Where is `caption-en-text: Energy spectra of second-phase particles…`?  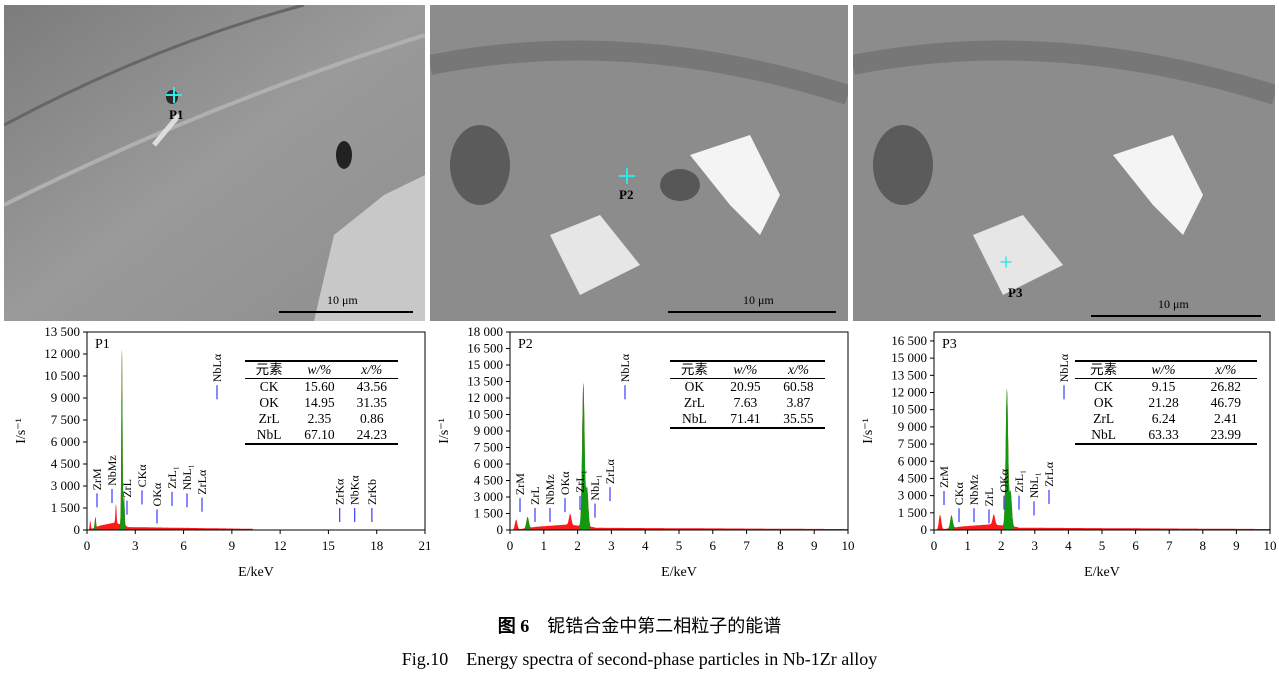
caption-en-text: Energy spectra of second-phase particles… is located at coordinates (672, 659).